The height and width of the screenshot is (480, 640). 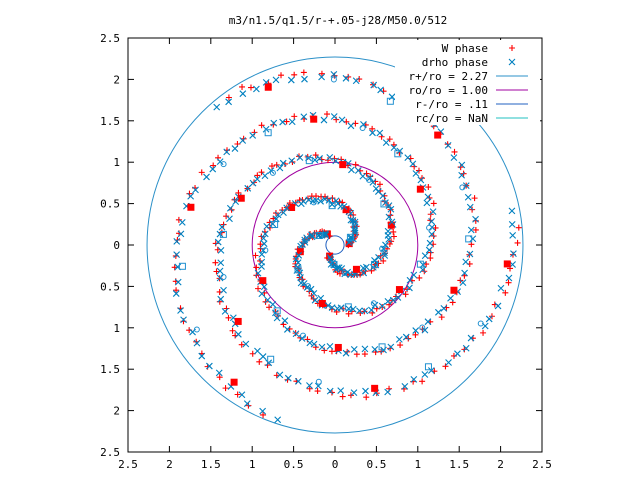 I want to click on x-tick-label: 2, so click(x=500, y=464).